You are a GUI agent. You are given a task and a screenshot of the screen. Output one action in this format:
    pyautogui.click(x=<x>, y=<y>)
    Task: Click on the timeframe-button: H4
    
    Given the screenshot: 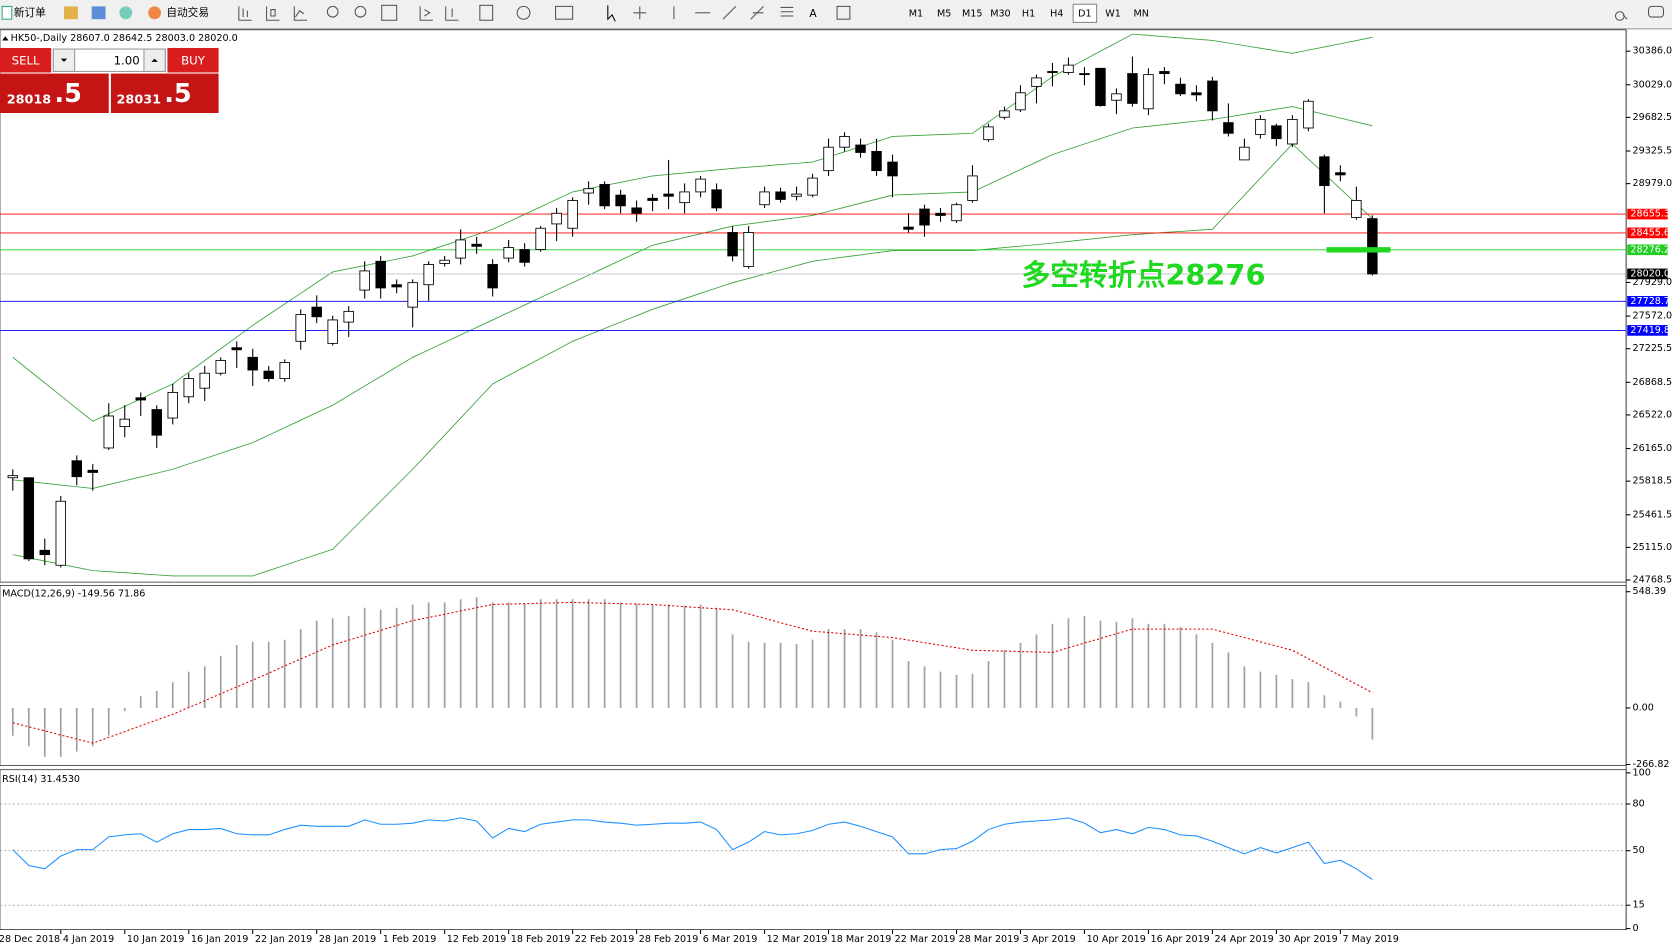 What is the action you would take?
    pyautogui.click(x=1056, y=13)
    